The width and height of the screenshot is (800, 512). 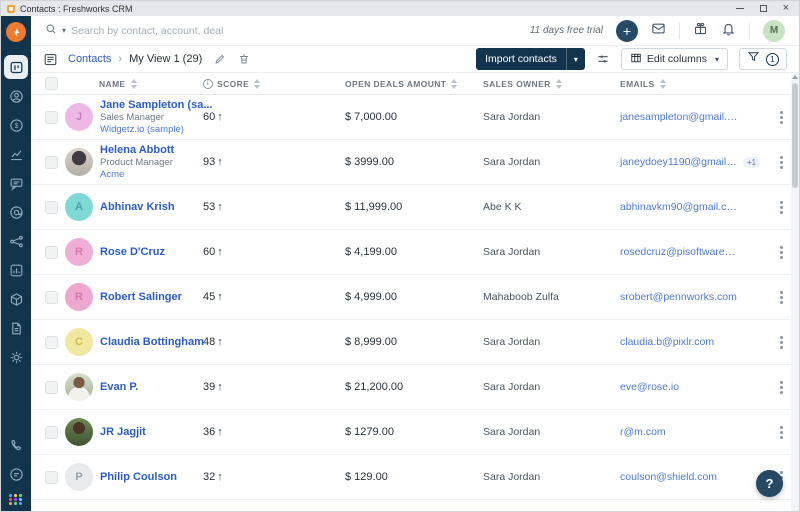 What do you see at coordinates (728, 31) in the screenshot?
I see `notifications-icon` at bounding box center [728, 31].